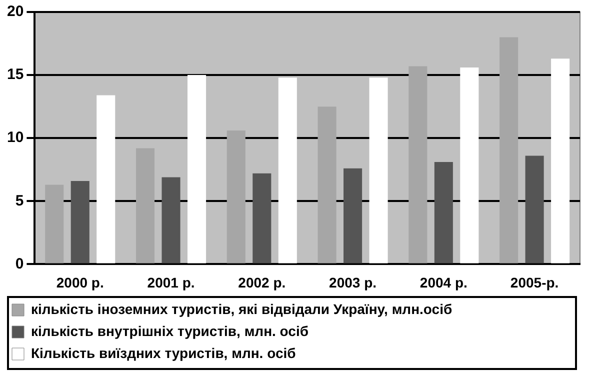 This screenshot has height=375, width=600. What do you see at coordinates (171, 282) in the screenshot?
I see `x-tick-label: 2001 р.` at bounding box center [171, 282].